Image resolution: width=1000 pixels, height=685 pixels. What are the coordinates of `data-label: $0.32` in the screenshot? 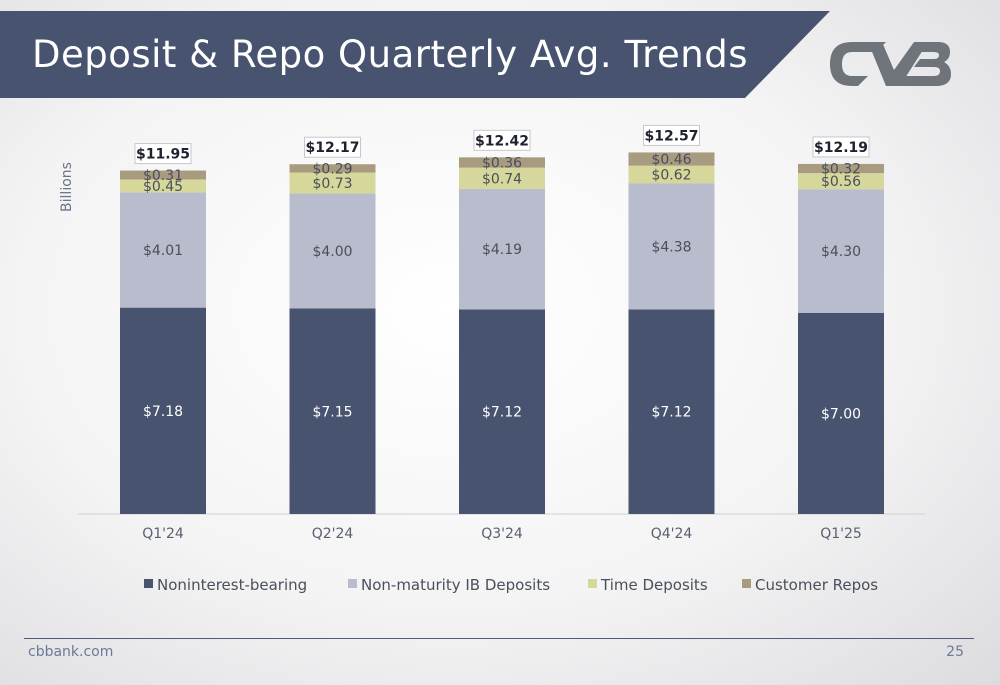 It's located at (841, 170).